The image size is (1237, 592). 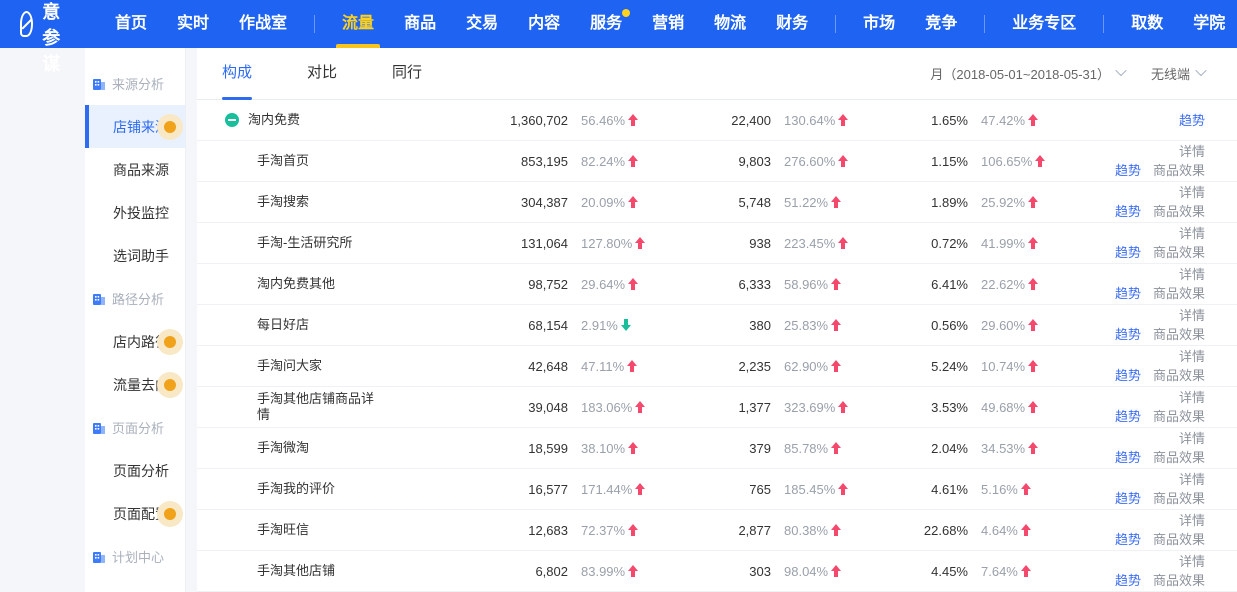 I want to click on source-name: 手淘其他店铺商品详情, so click(x=316, y=406).